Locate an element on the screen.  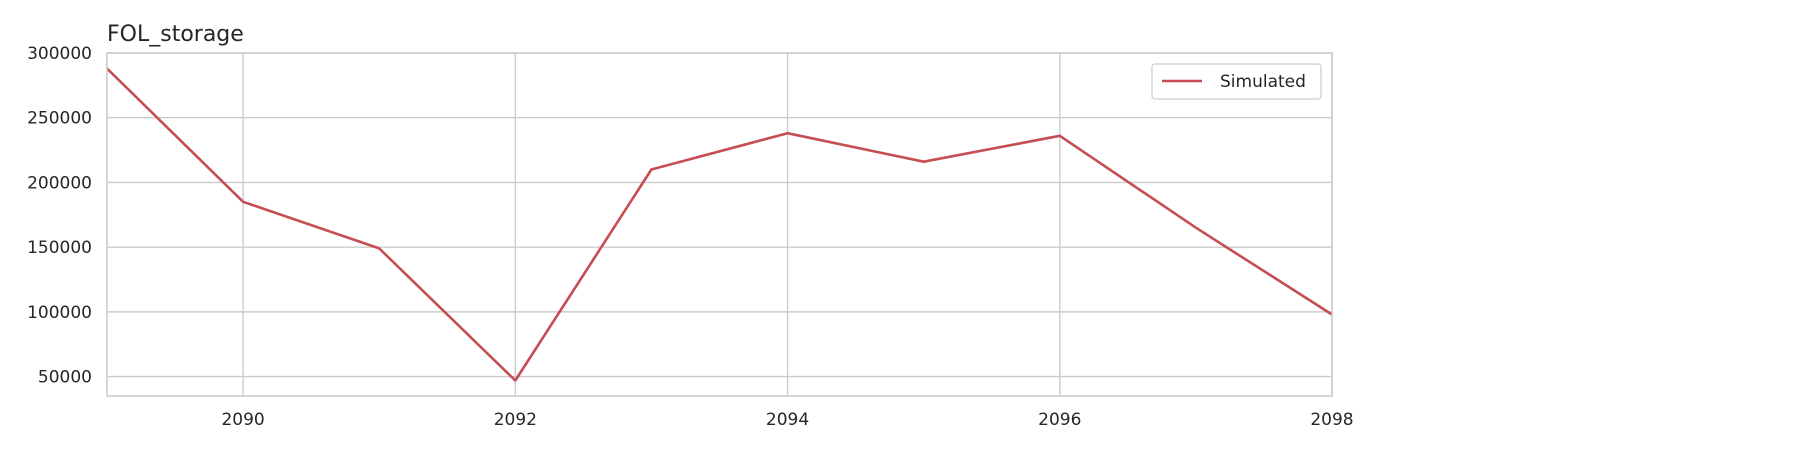
y-tick-label: 50000 is located at coordinates (65, 378).